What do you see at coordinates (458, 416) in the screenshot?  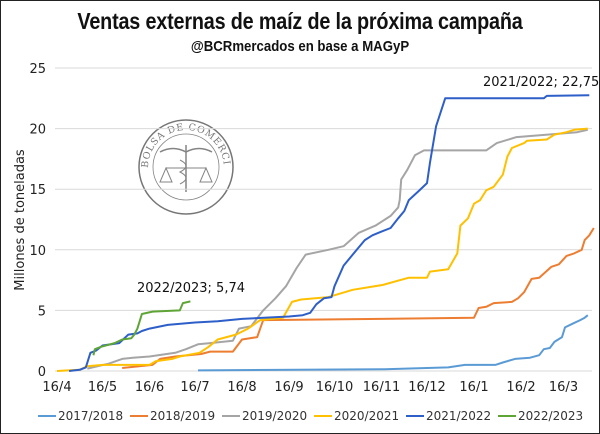 I see `legend-label-2021-2022: 2021/2022` at bounding box center [458, 416].